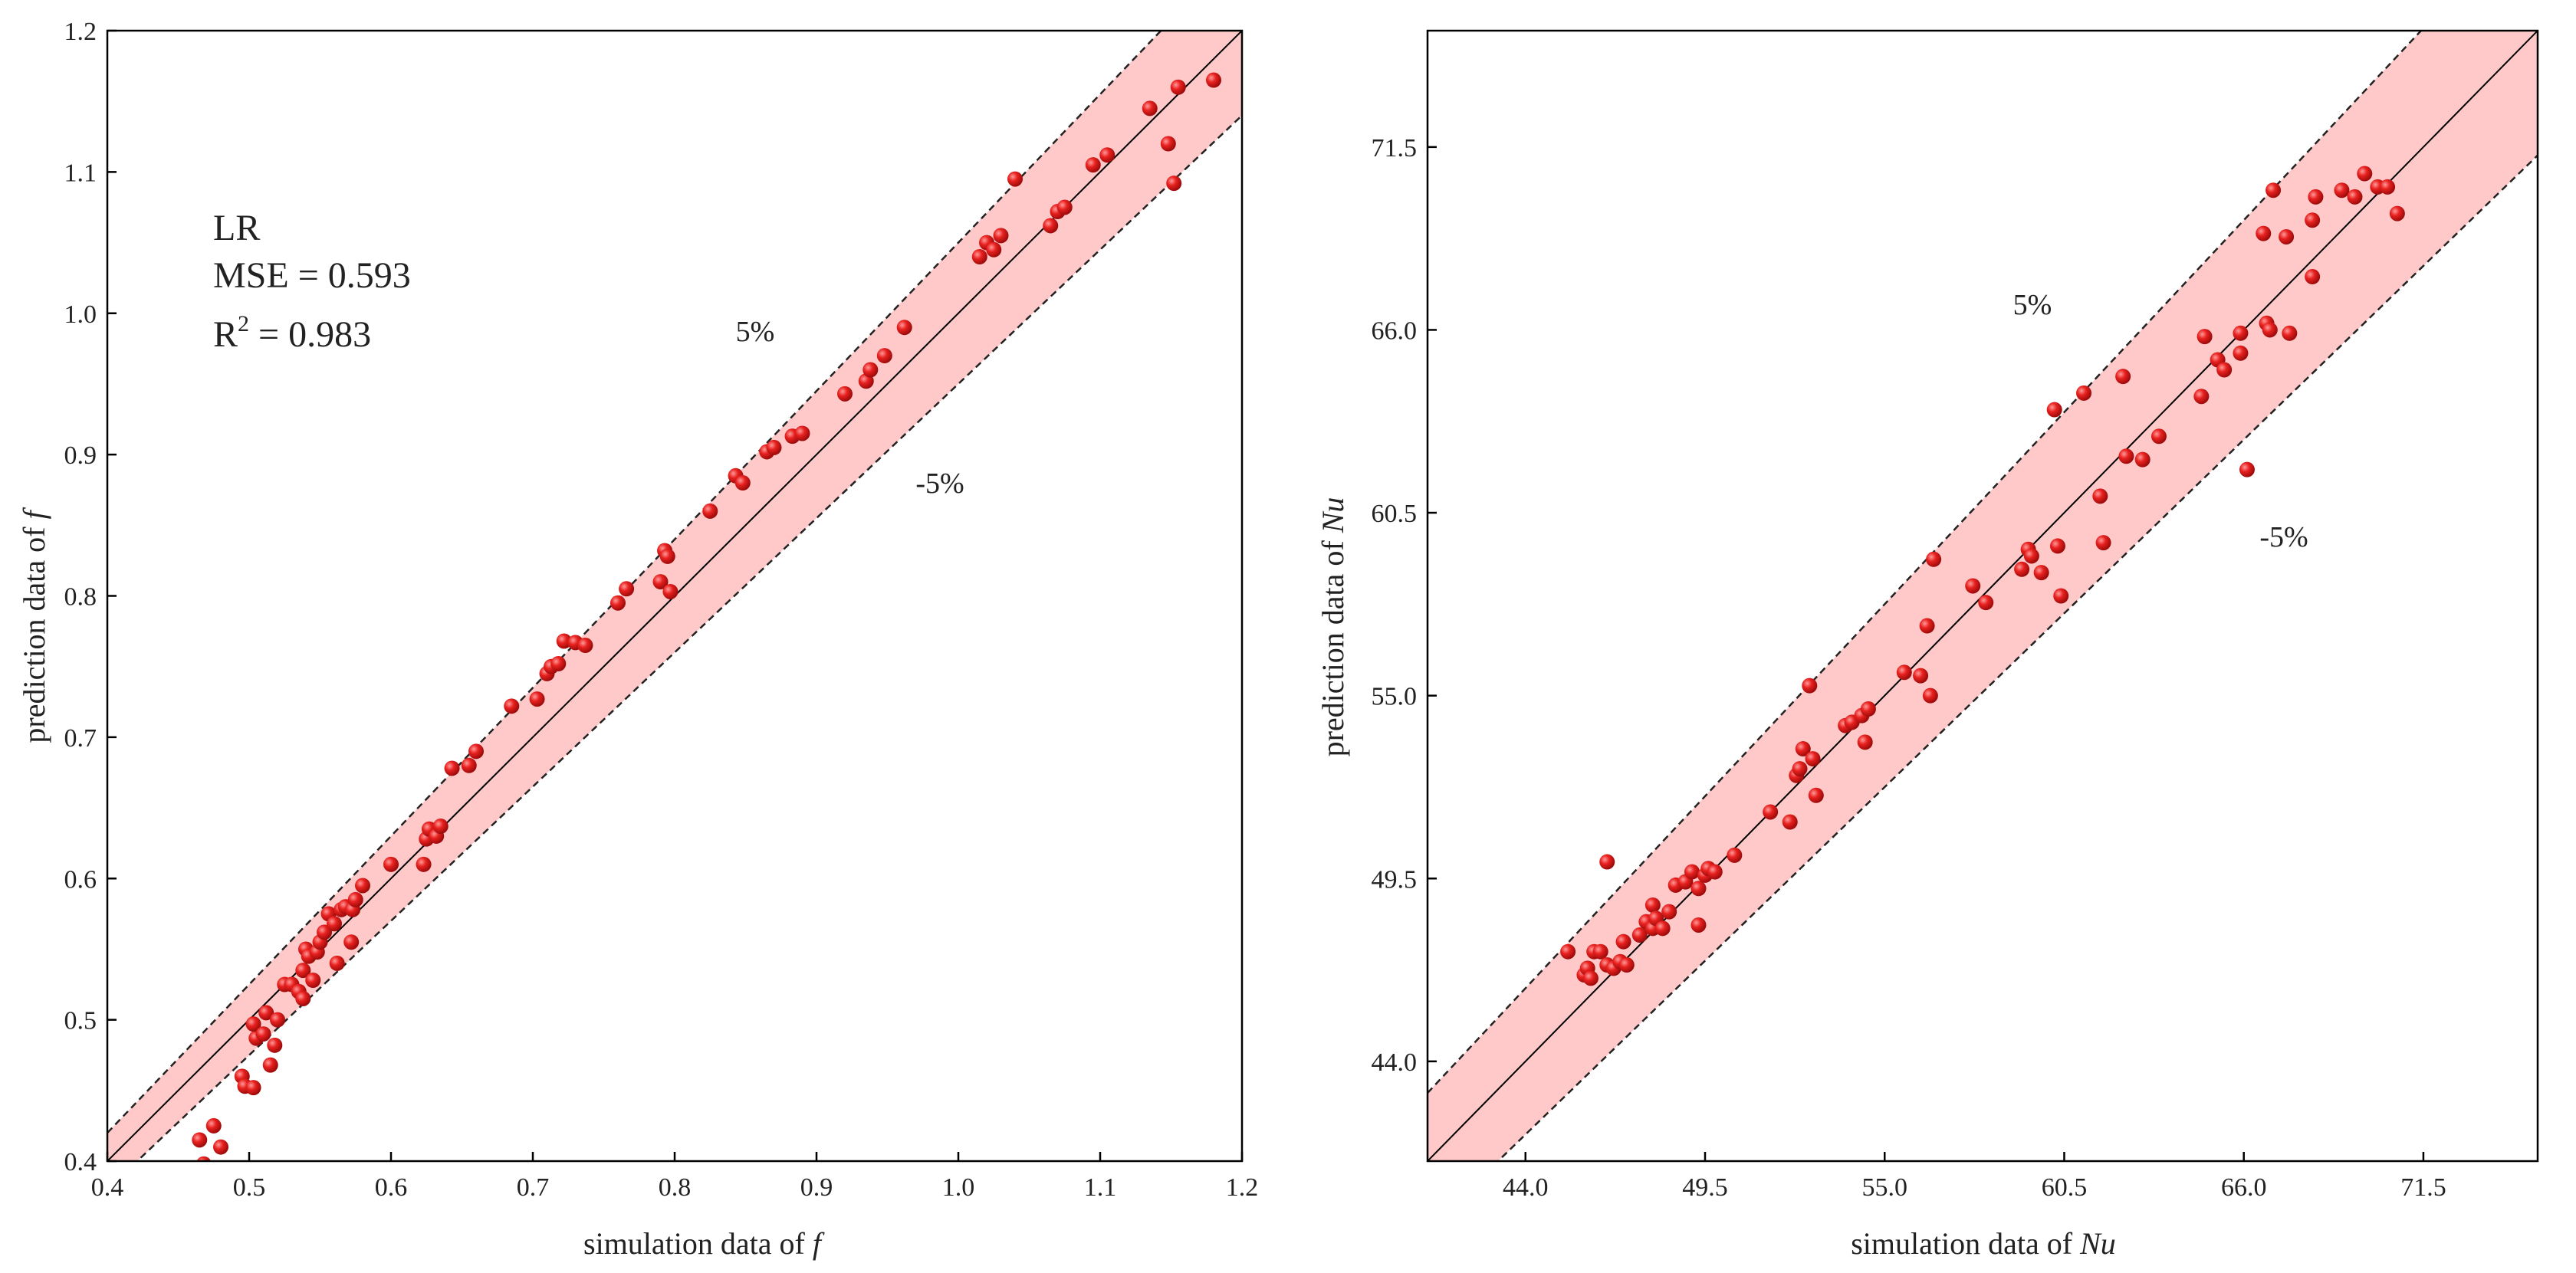 This screenshot has height=1273, width=2576. I want to click on left-x-tick-label: 1.2, so click(1242, 1187).